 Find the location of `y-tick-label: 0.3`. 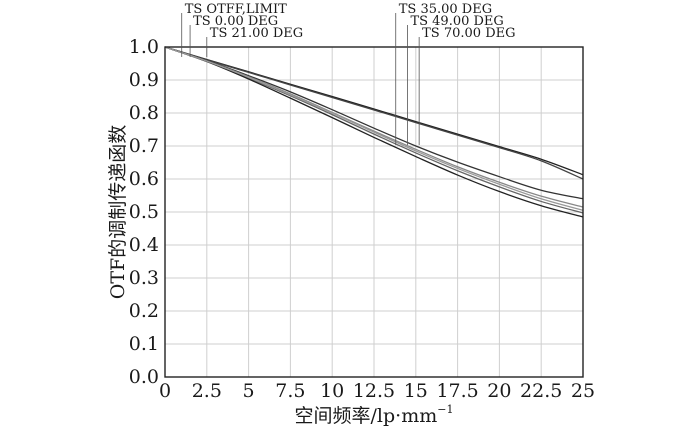

y-tick-label: 0.3 is located at coordinates (144, 278).